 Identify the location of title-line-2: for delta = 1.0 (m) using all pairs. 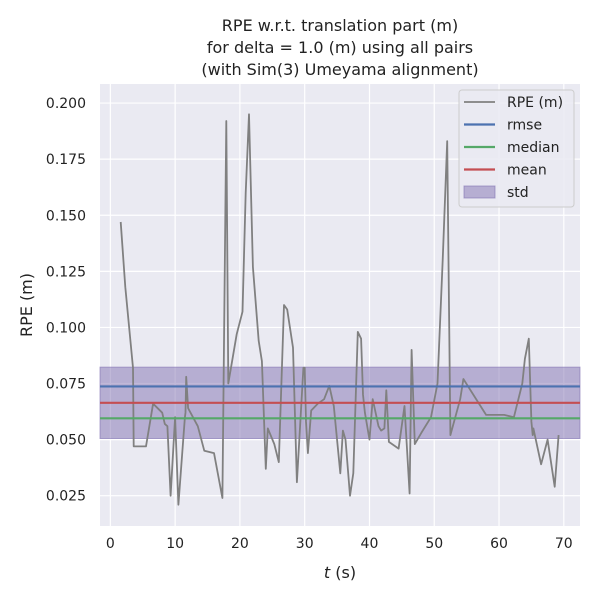
(340, 47).